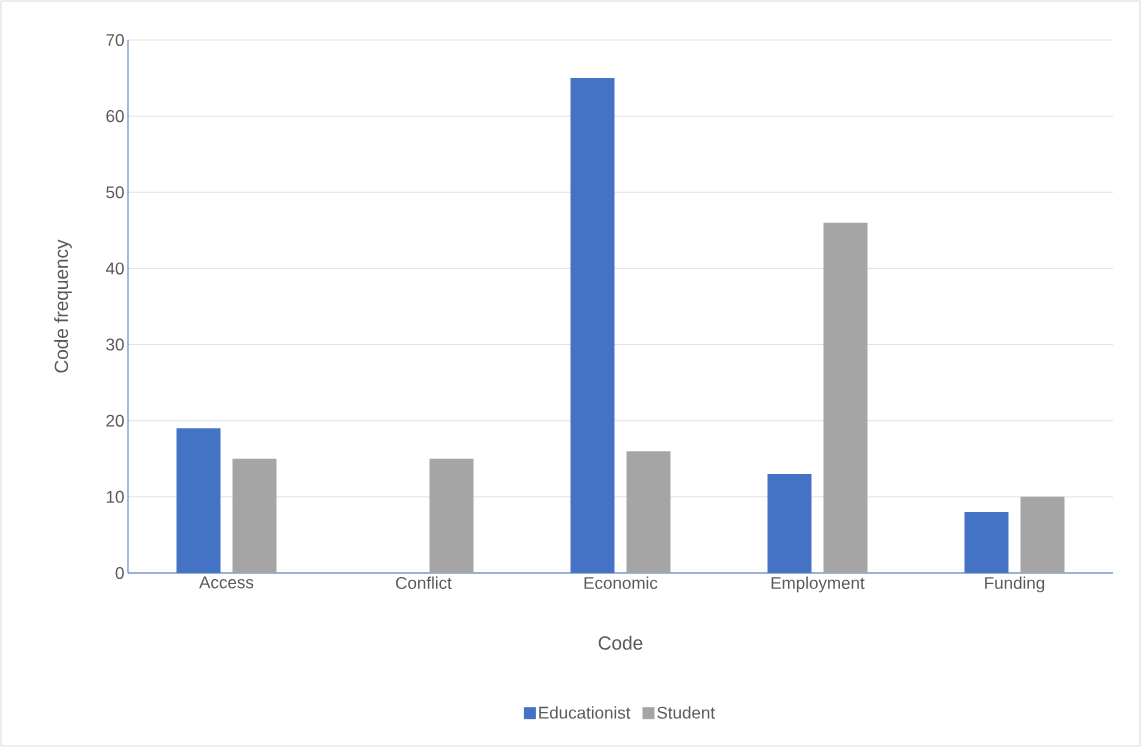 This screenshot has width=1141, height=747. What do you see at coordinates (1015, 584) in the screenshot?
I see `x-tick-label: Funding` at bounding box center [1015, 584].